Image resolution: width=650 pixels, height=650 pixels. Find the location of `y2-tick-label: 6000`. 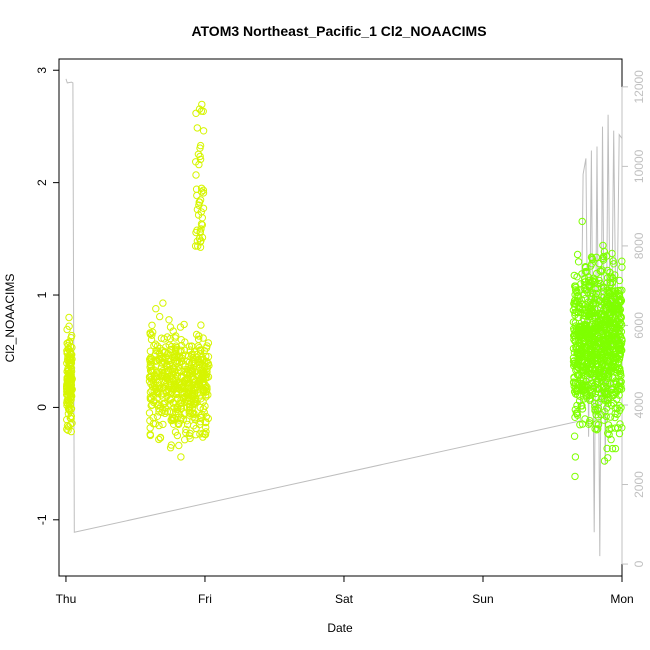

y2-tick-label: 6000 is located at coordinates (639, 325).